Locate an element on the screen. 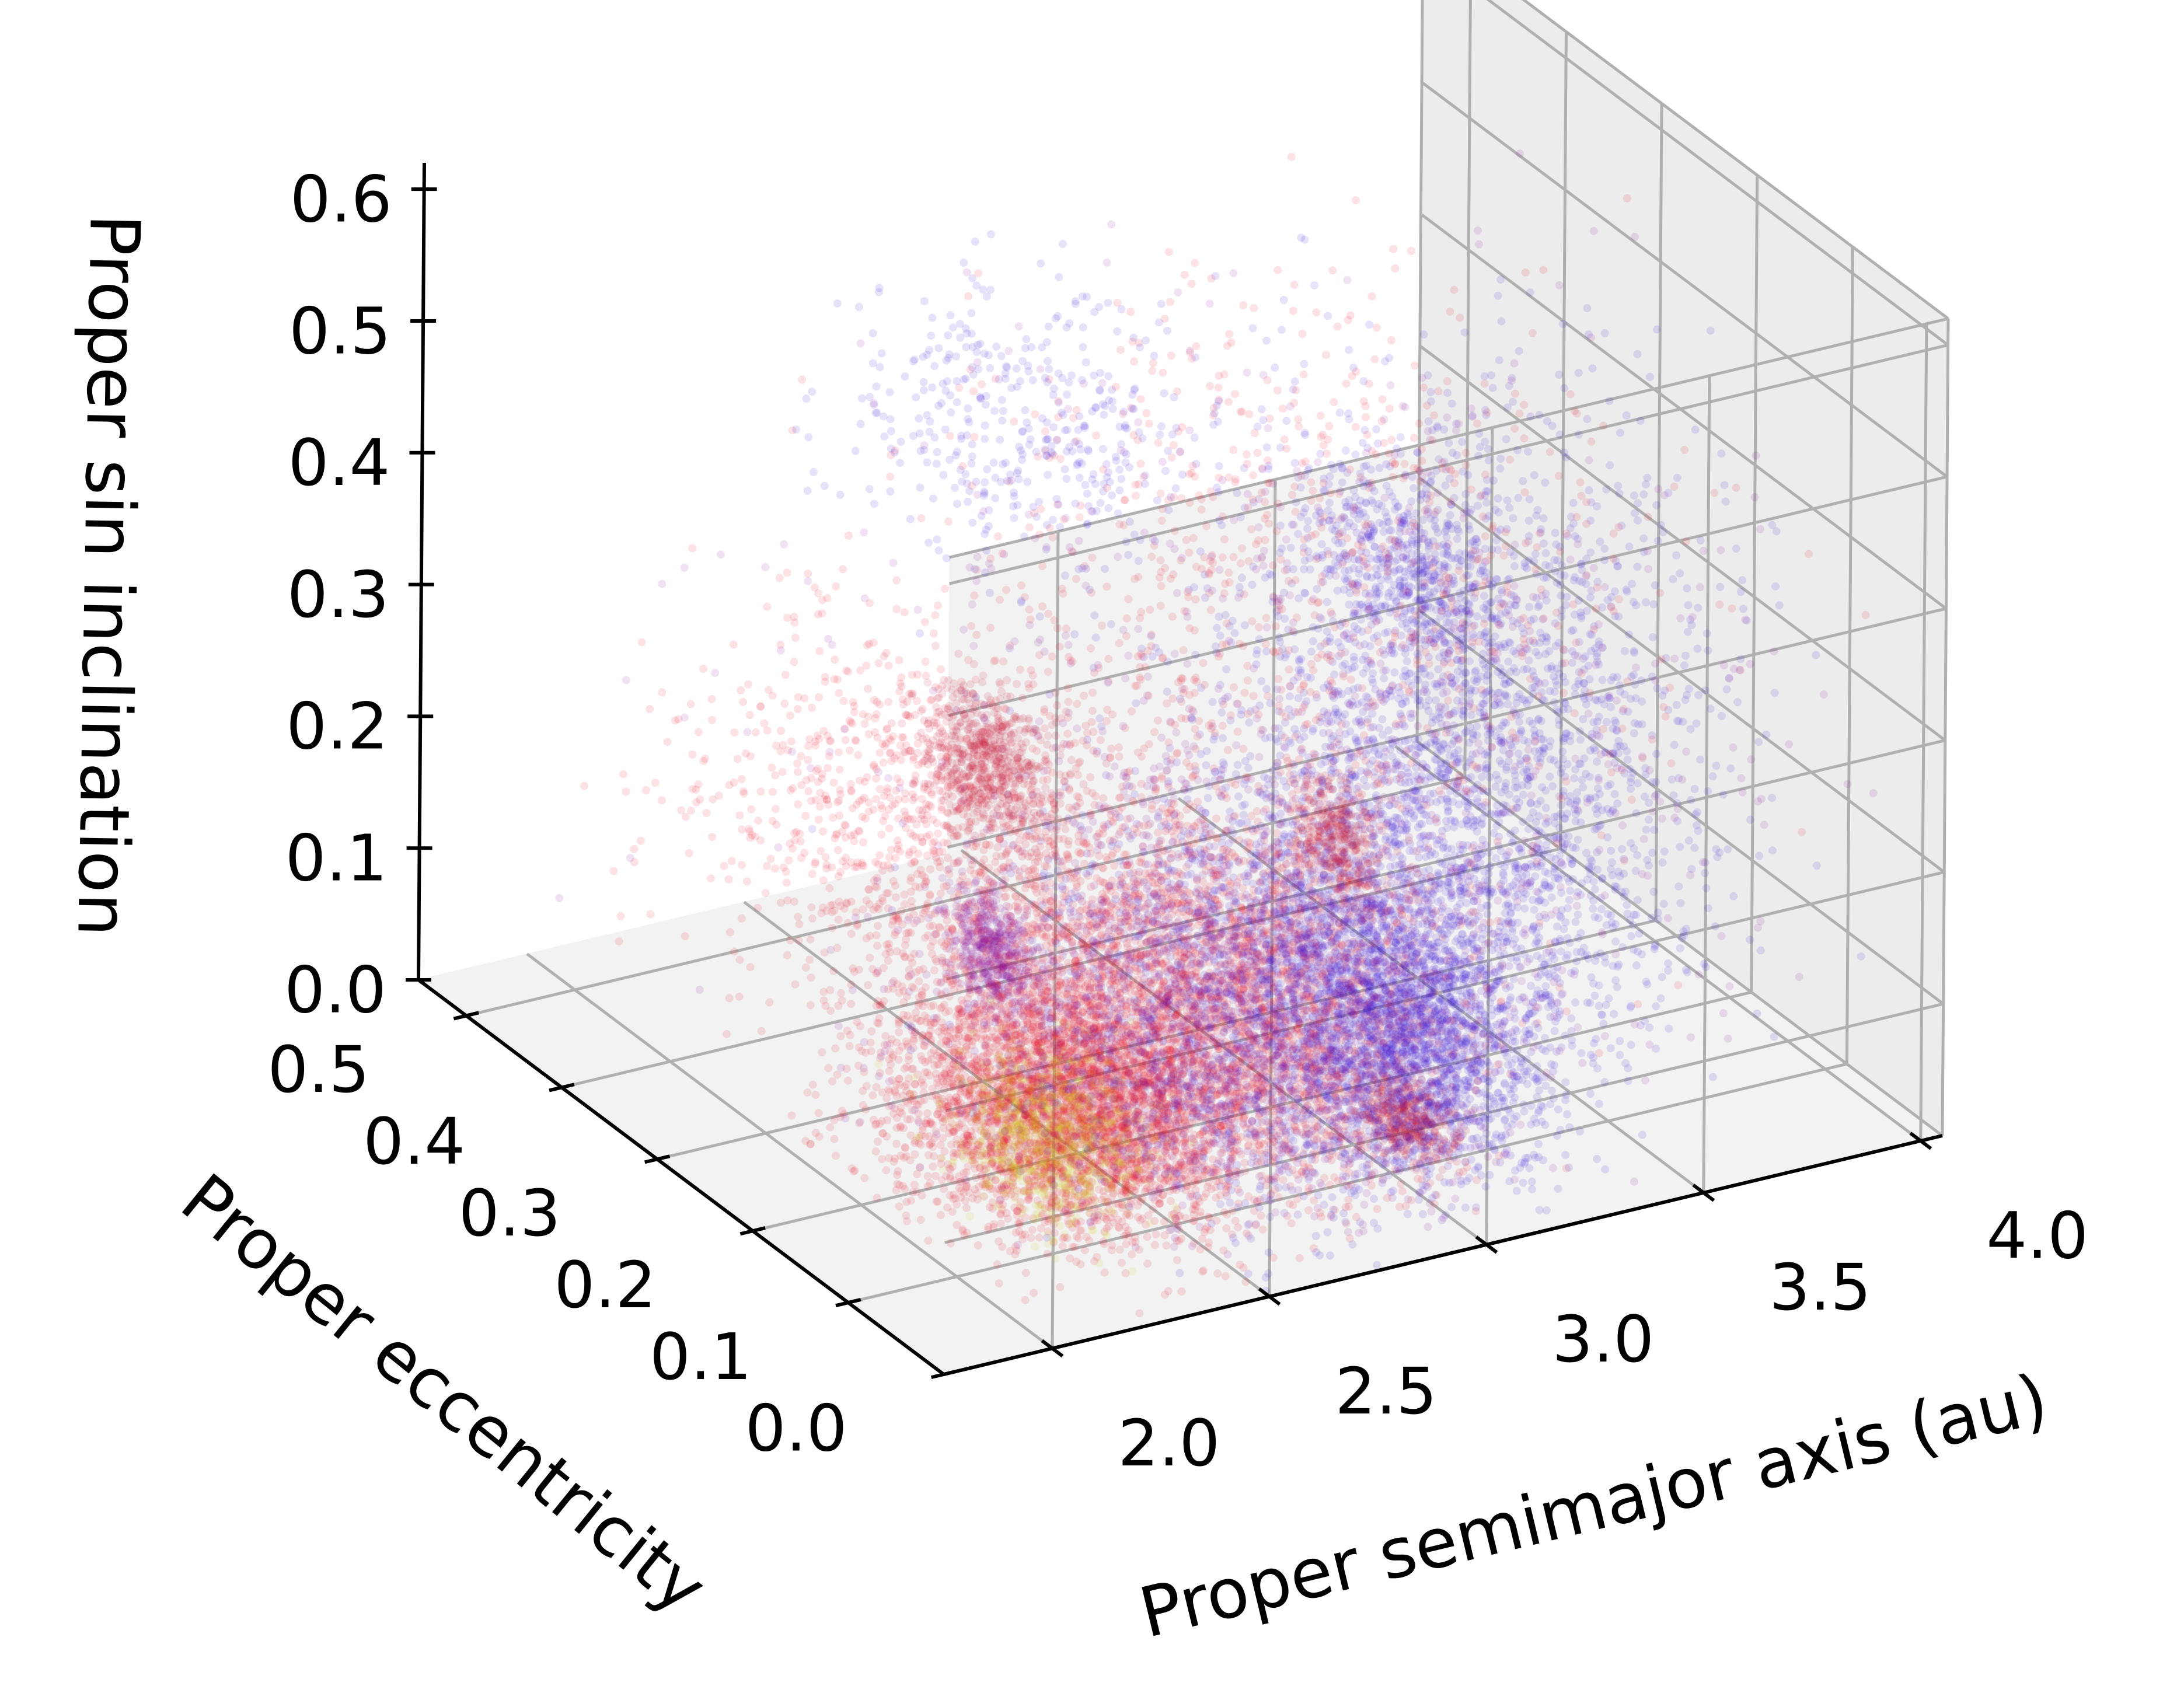 The width and height of the screenshot is (2184, 1700). pane-edge is located at coordinates (1735, 160).